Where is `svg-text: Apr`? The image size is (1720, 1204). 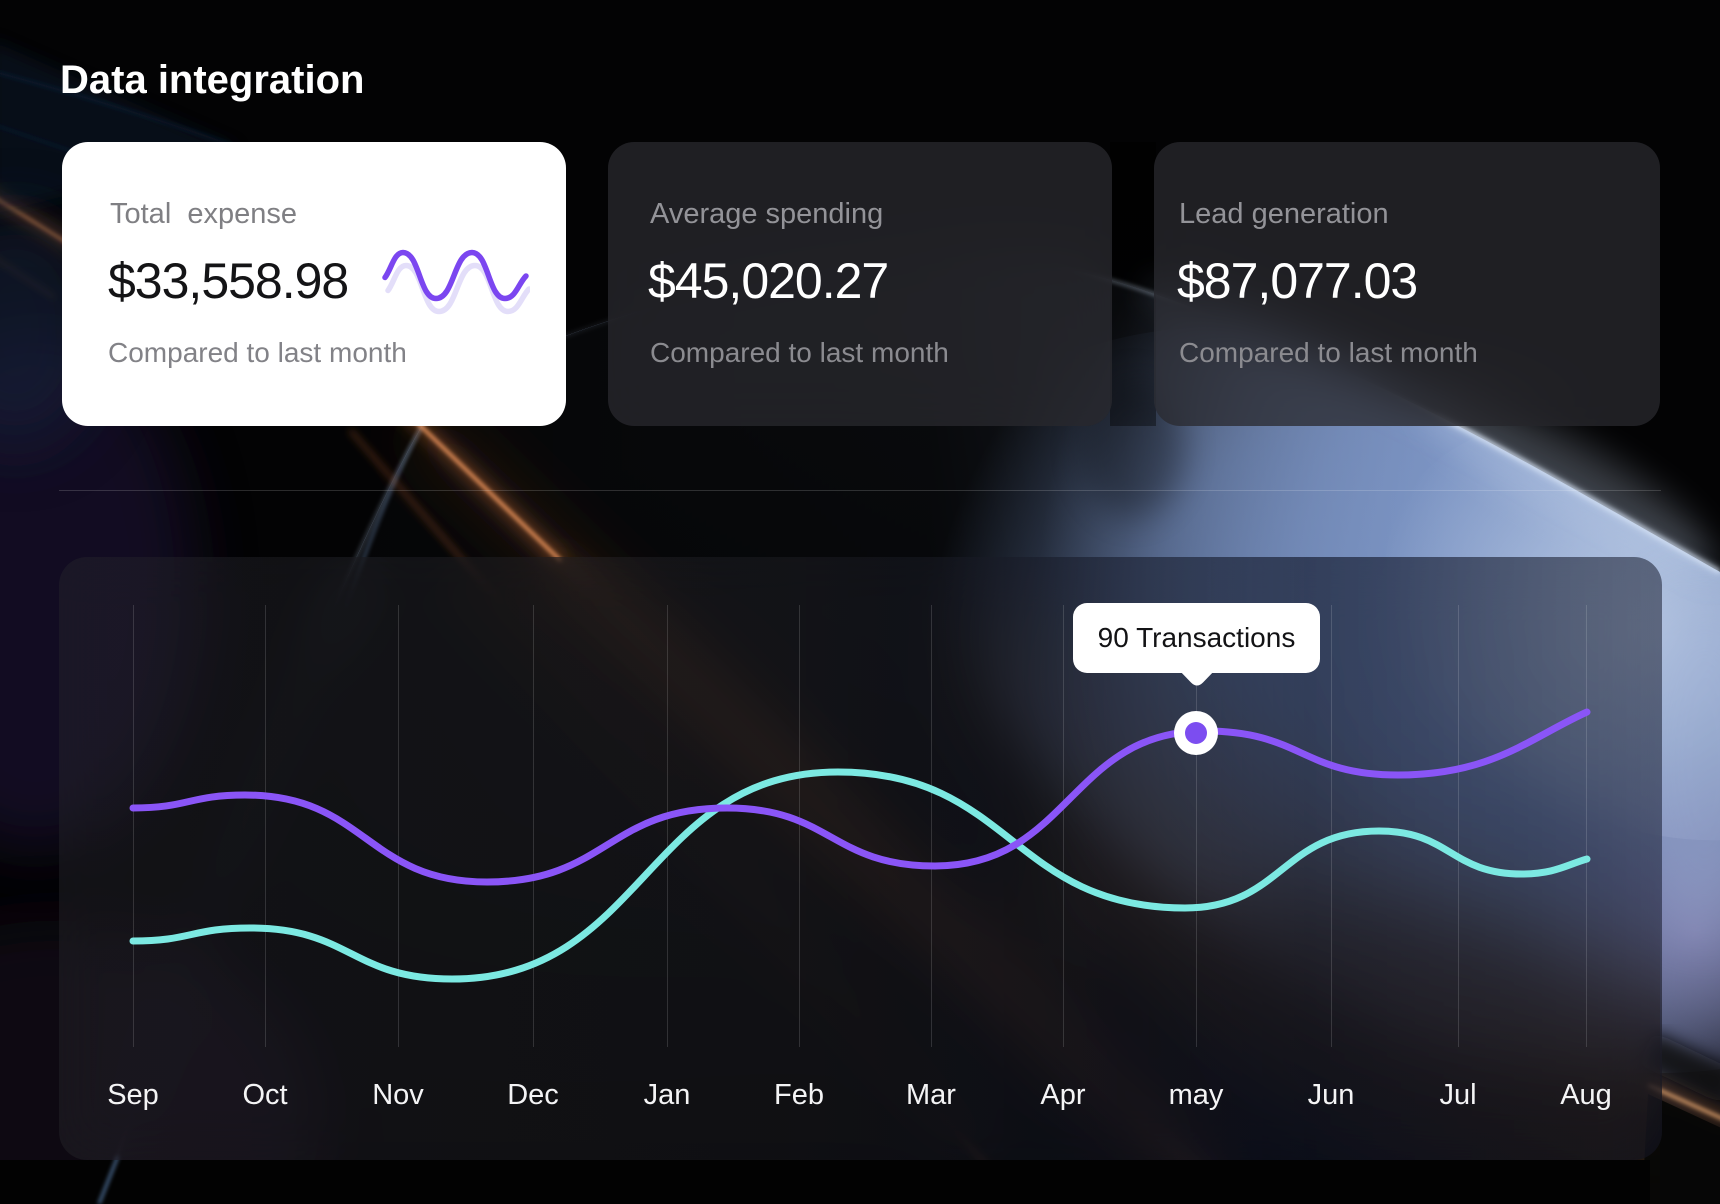
svg-text: Apr is located at coordinates (1062, 1095).